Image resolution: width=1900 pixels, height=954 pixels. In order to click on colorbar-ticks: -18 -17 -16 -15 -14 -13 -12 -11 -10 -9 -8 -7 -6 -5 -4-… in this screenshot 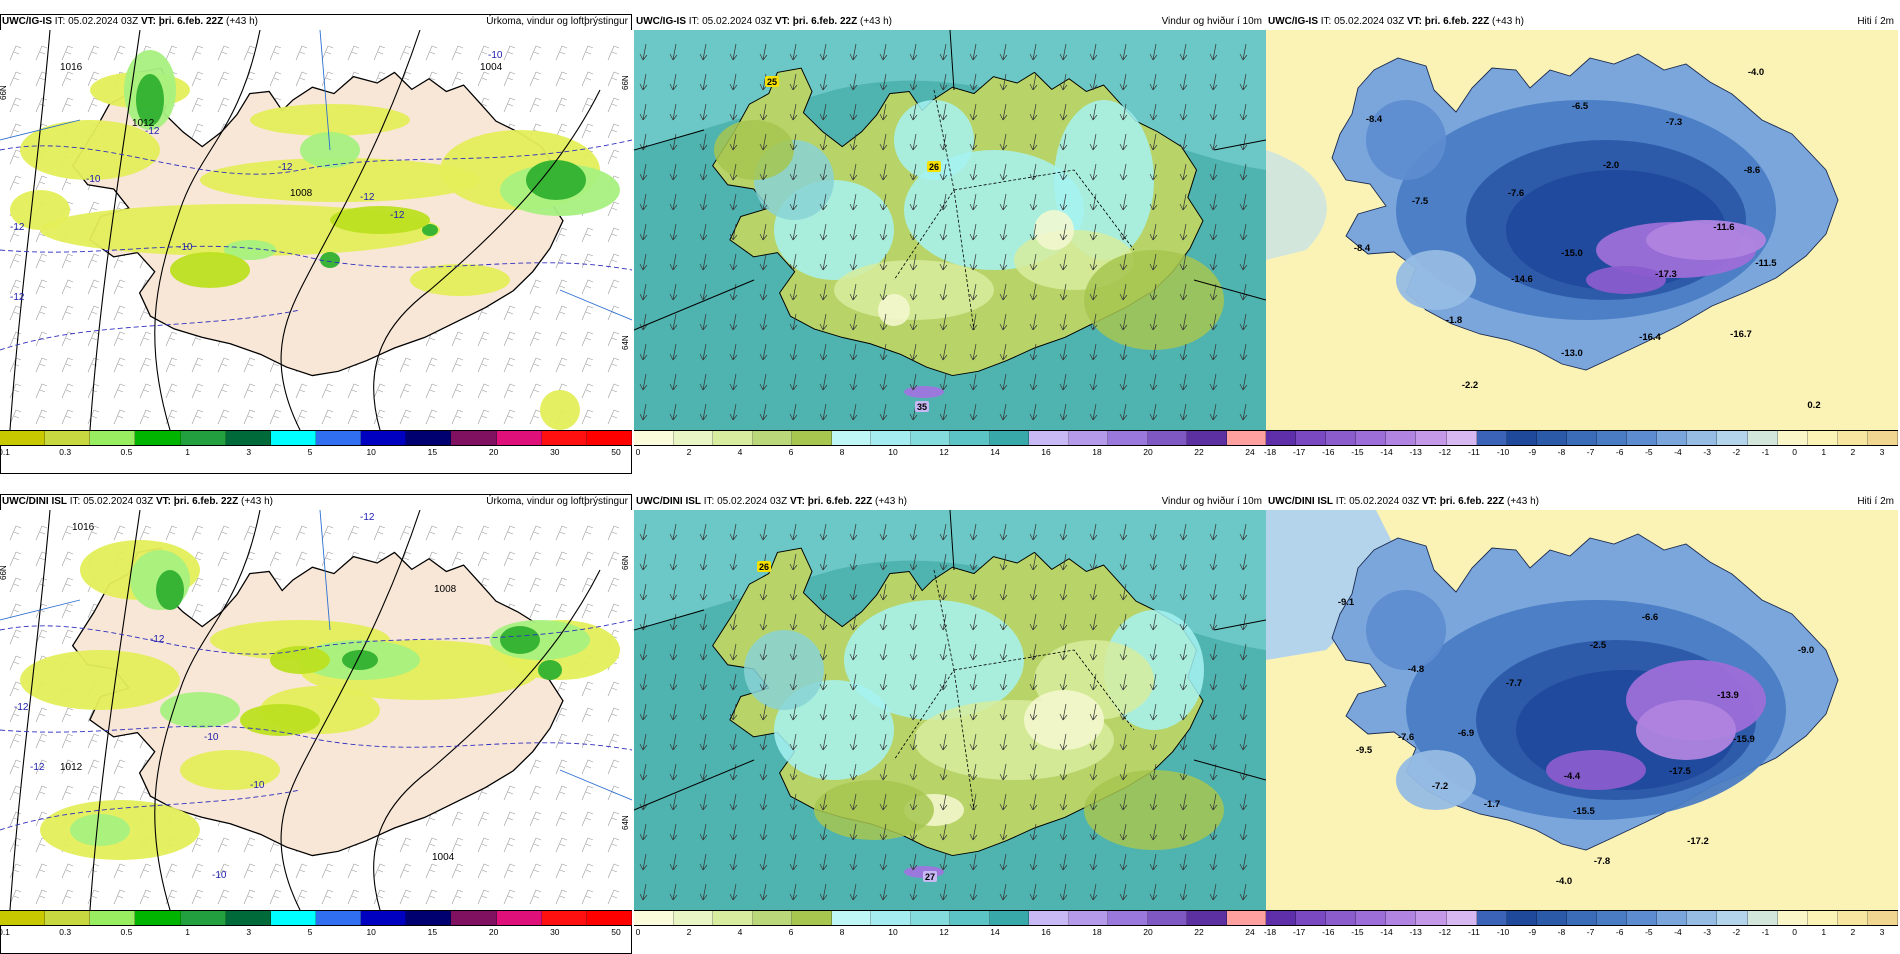, I will do `click(1580, 453)`.